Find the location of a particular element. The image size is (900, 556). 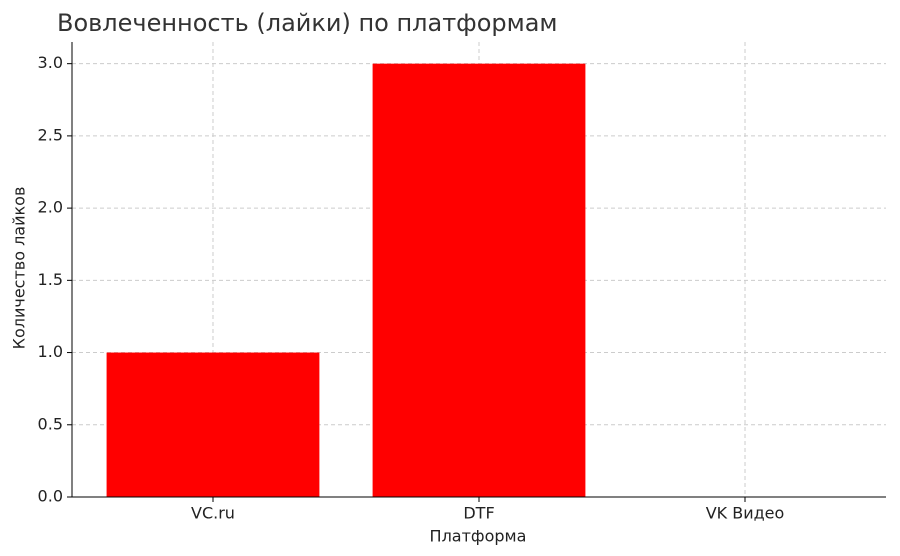

x-tick-label: VC.ru is located at coordinates (213, 513).